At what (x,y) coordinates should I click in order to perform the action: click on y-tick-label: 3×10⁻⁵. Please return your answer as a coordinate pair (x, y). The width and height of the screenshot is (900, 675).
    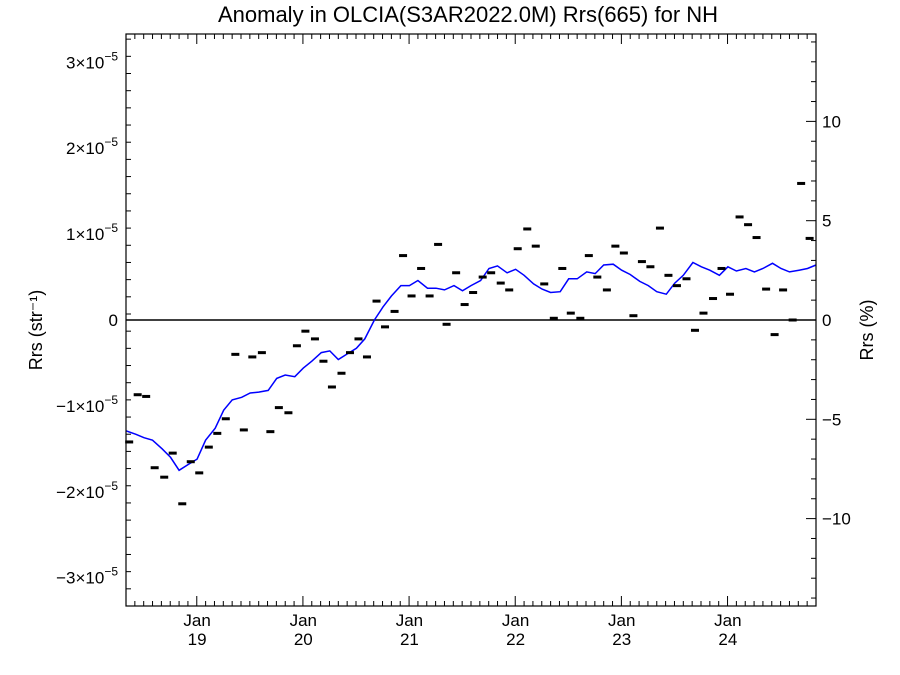
    Looking at the image, I should click on (92, 60).